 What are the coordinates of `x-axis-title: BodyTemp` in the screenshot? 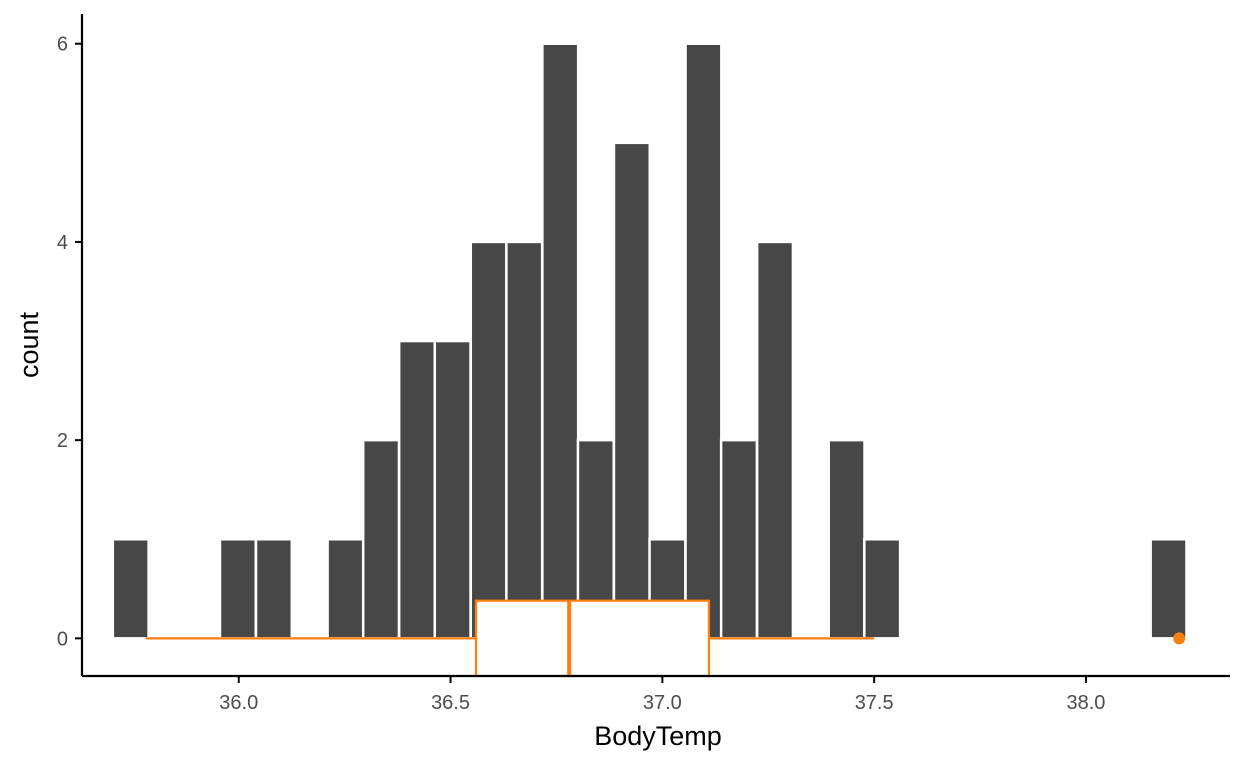 It's located at (658, 736).